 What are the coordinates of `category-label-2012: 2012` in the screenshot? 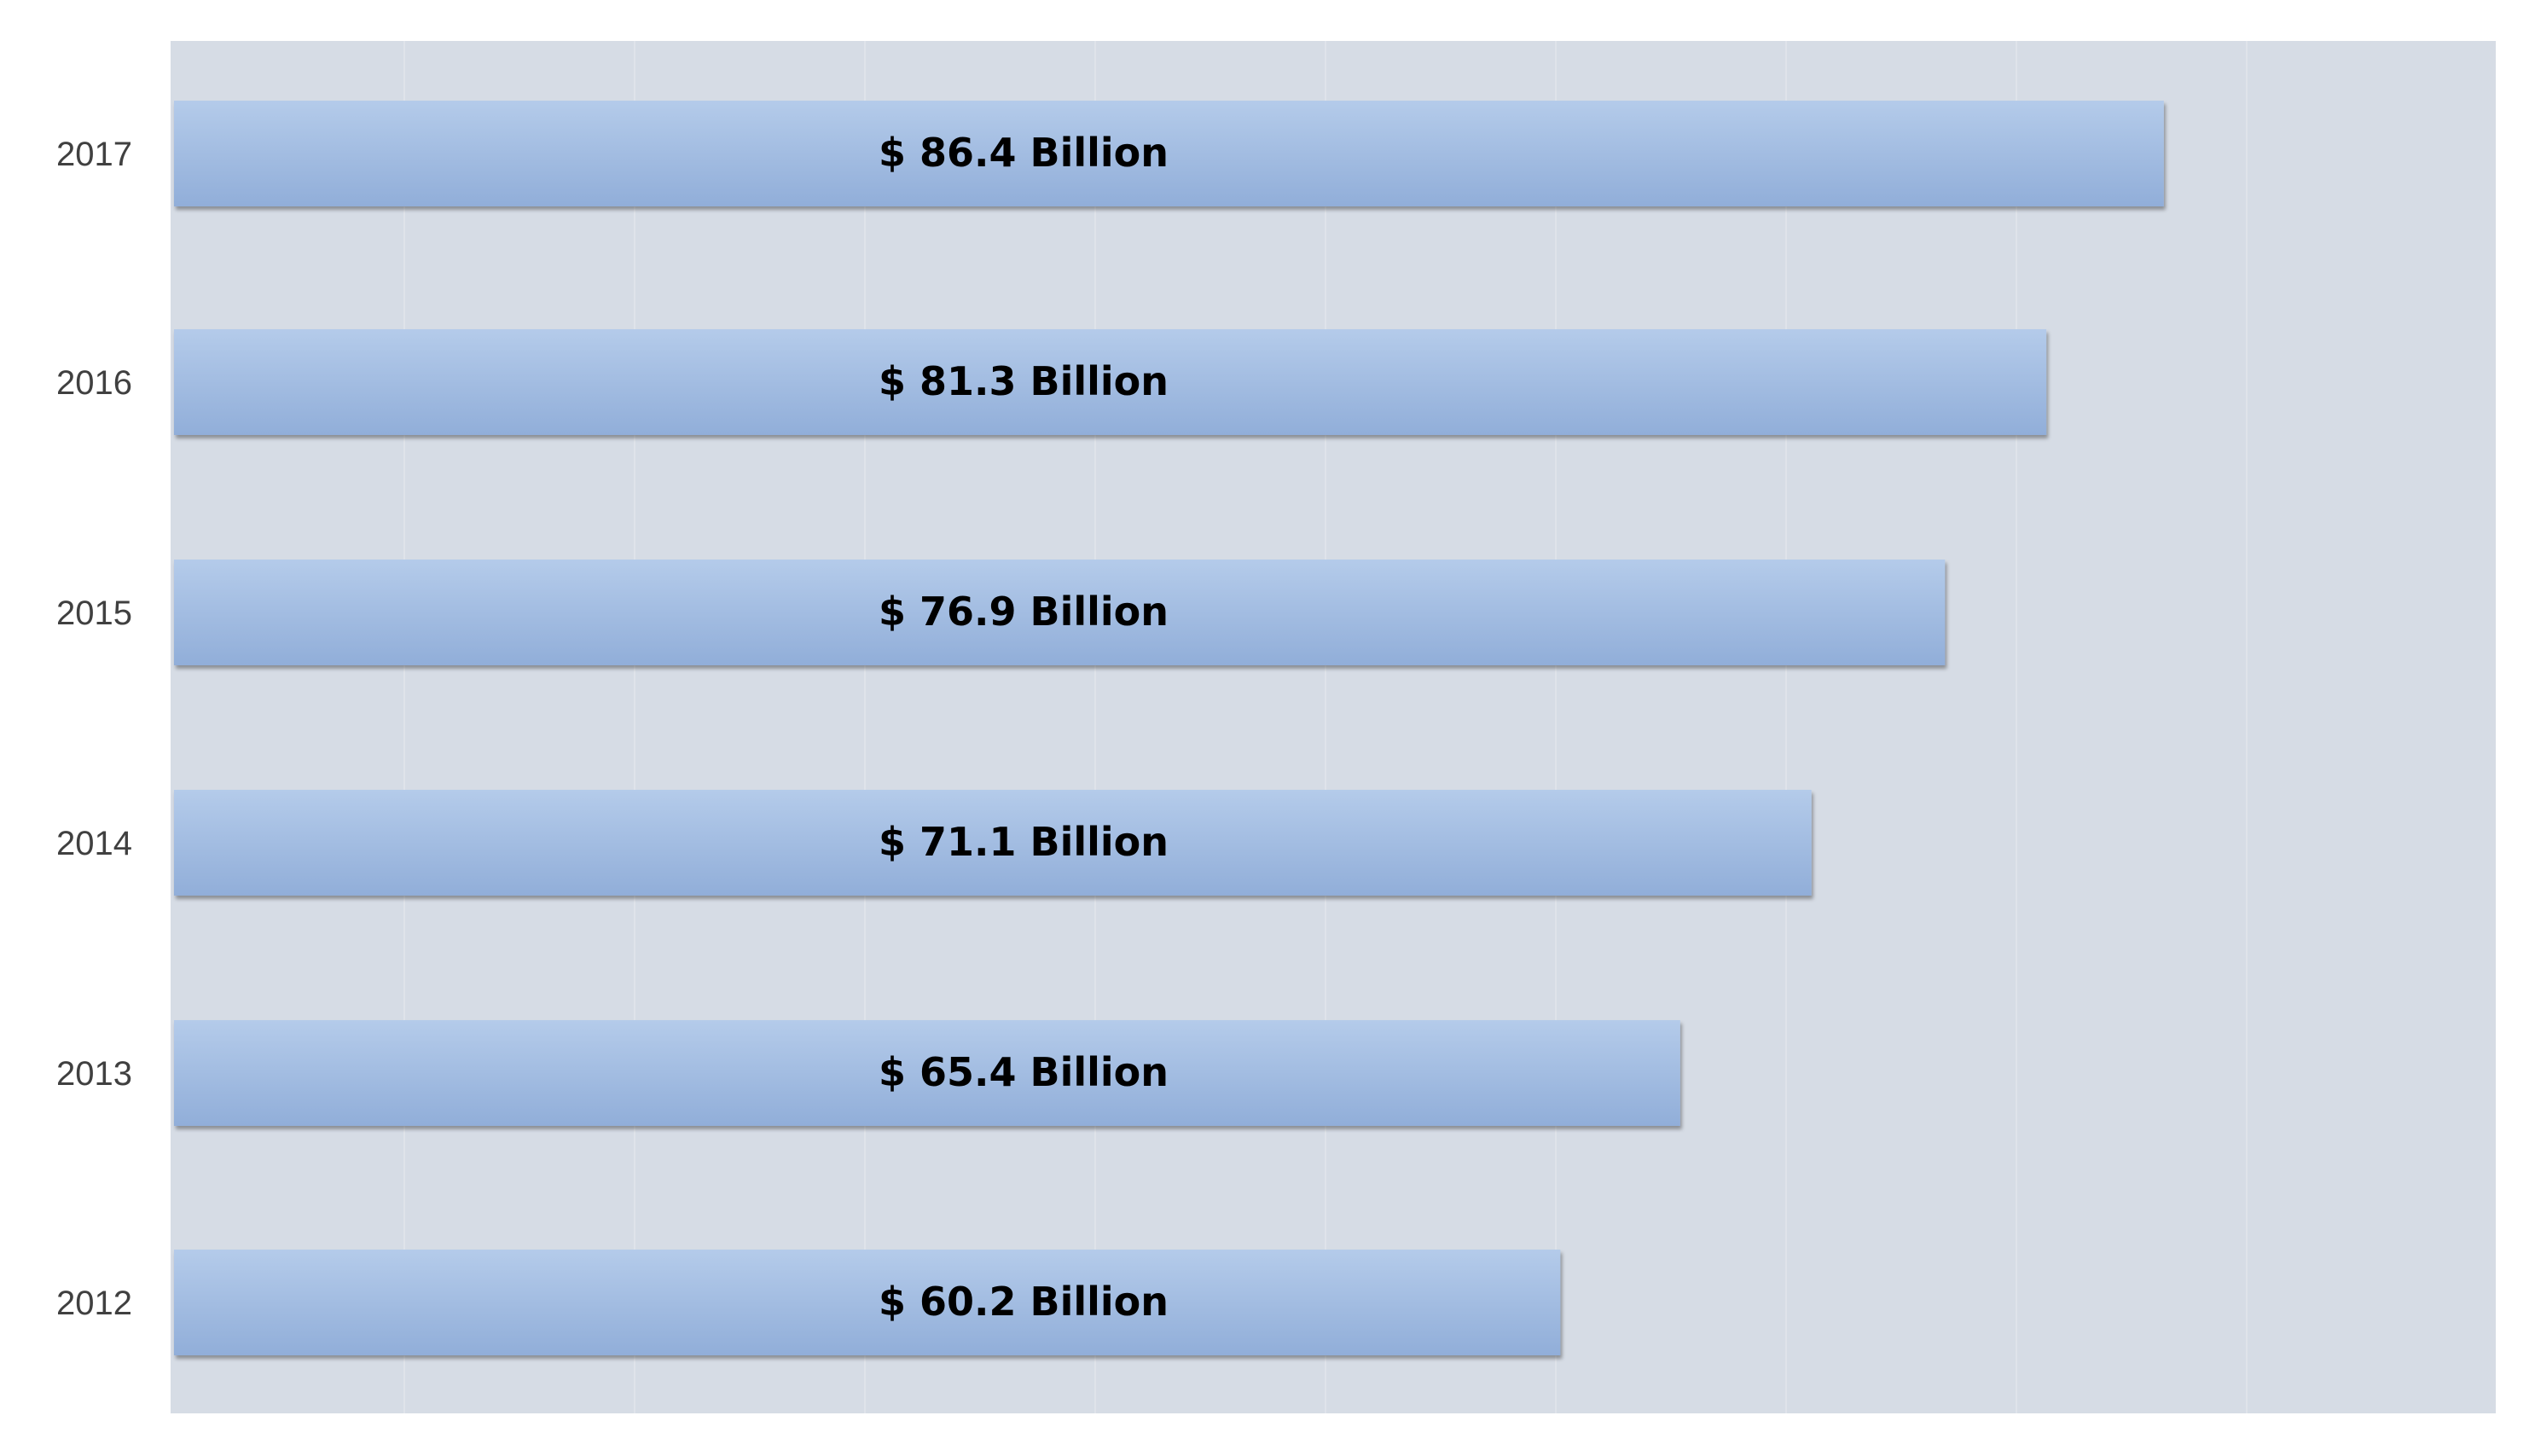 It's located at (94, 1303).